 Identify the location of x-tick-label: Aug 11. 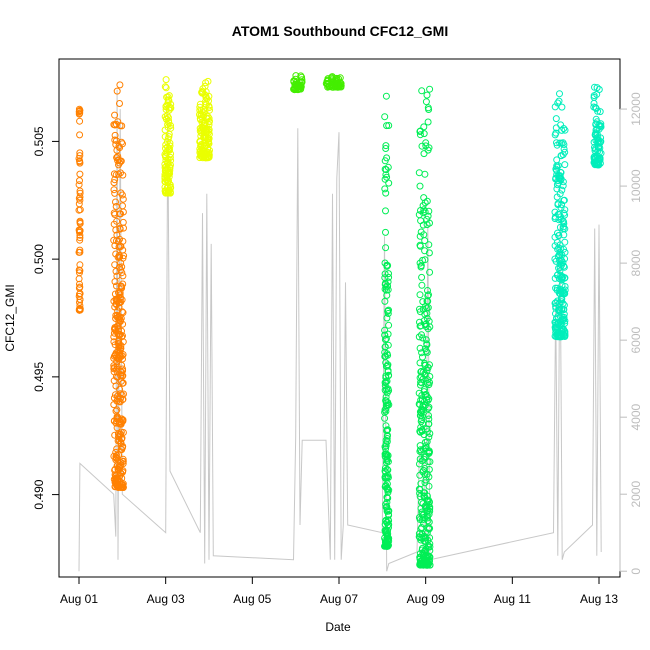
(512, 599).